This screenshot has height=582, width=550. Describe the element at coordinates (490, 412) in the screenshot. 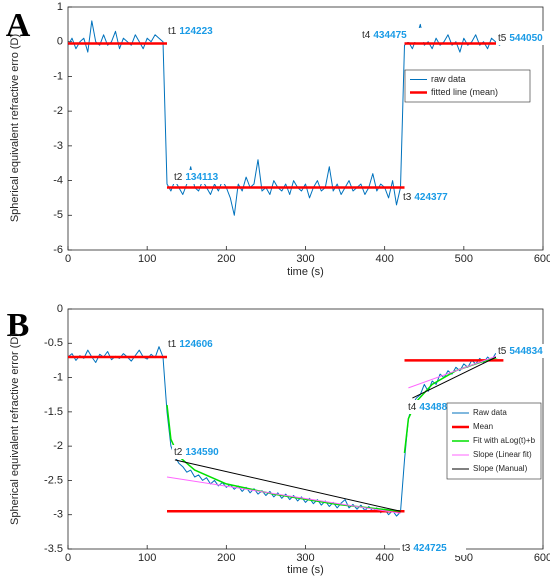

I see `legend-label: Raw data` at that location.